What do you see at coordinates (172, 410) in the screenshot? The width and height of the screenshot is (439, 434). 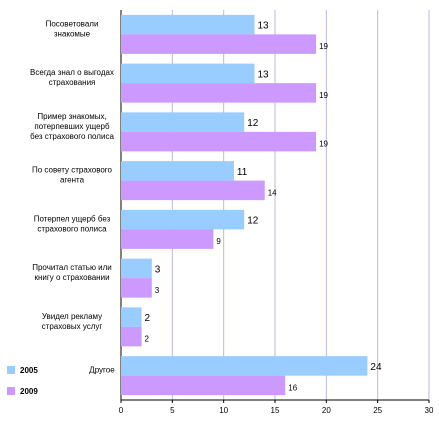 I see `x-tick-label: 5` at bounding box center [172, 410].